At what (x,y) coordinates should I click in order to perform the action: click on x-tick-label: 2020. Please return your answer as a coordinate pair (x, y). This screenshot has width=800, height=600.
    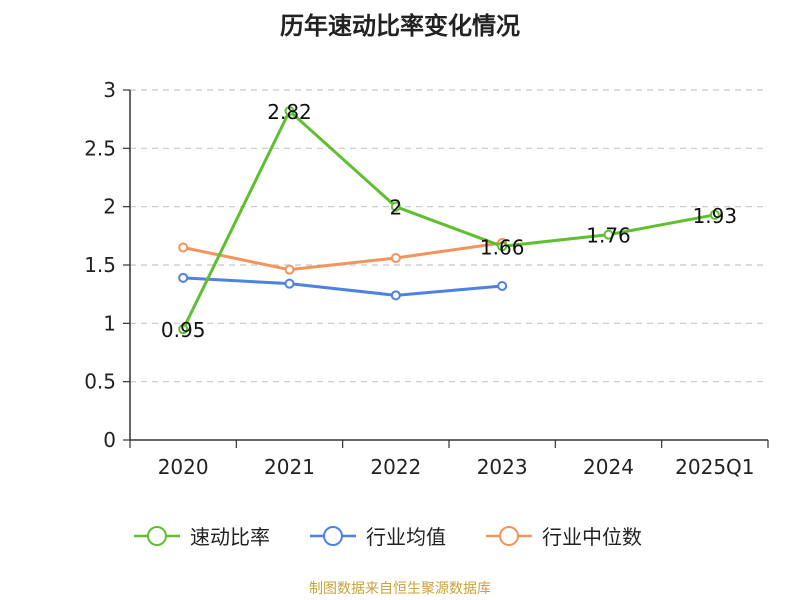
    Looking at the image, I should click on (183, 467).